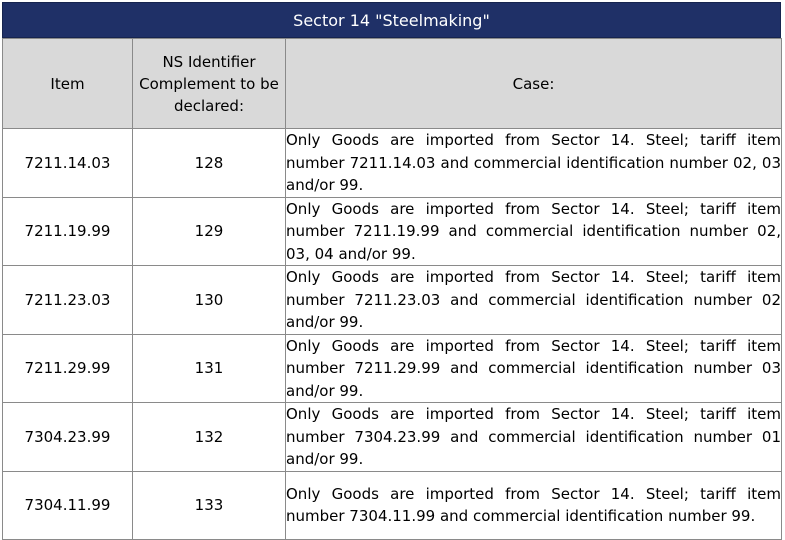  Describe the element at coordinates (209, 231) in the screenshot. I see `cell-ns-identifier: 129` at that location.